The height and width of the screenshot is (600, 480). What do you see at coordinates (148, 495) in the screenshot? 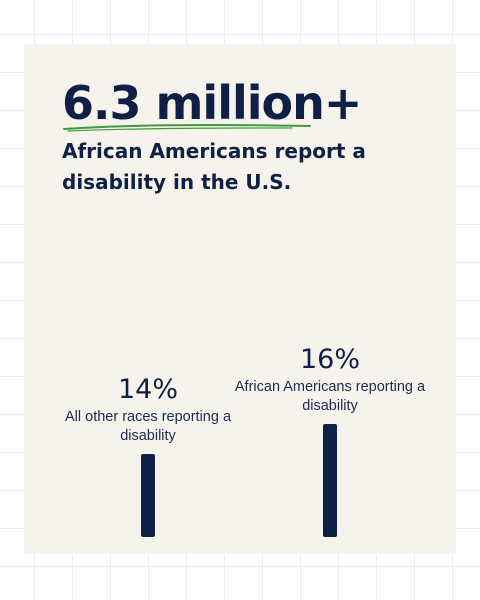
I see `bar-other-races` at bounding box center [148, 495].